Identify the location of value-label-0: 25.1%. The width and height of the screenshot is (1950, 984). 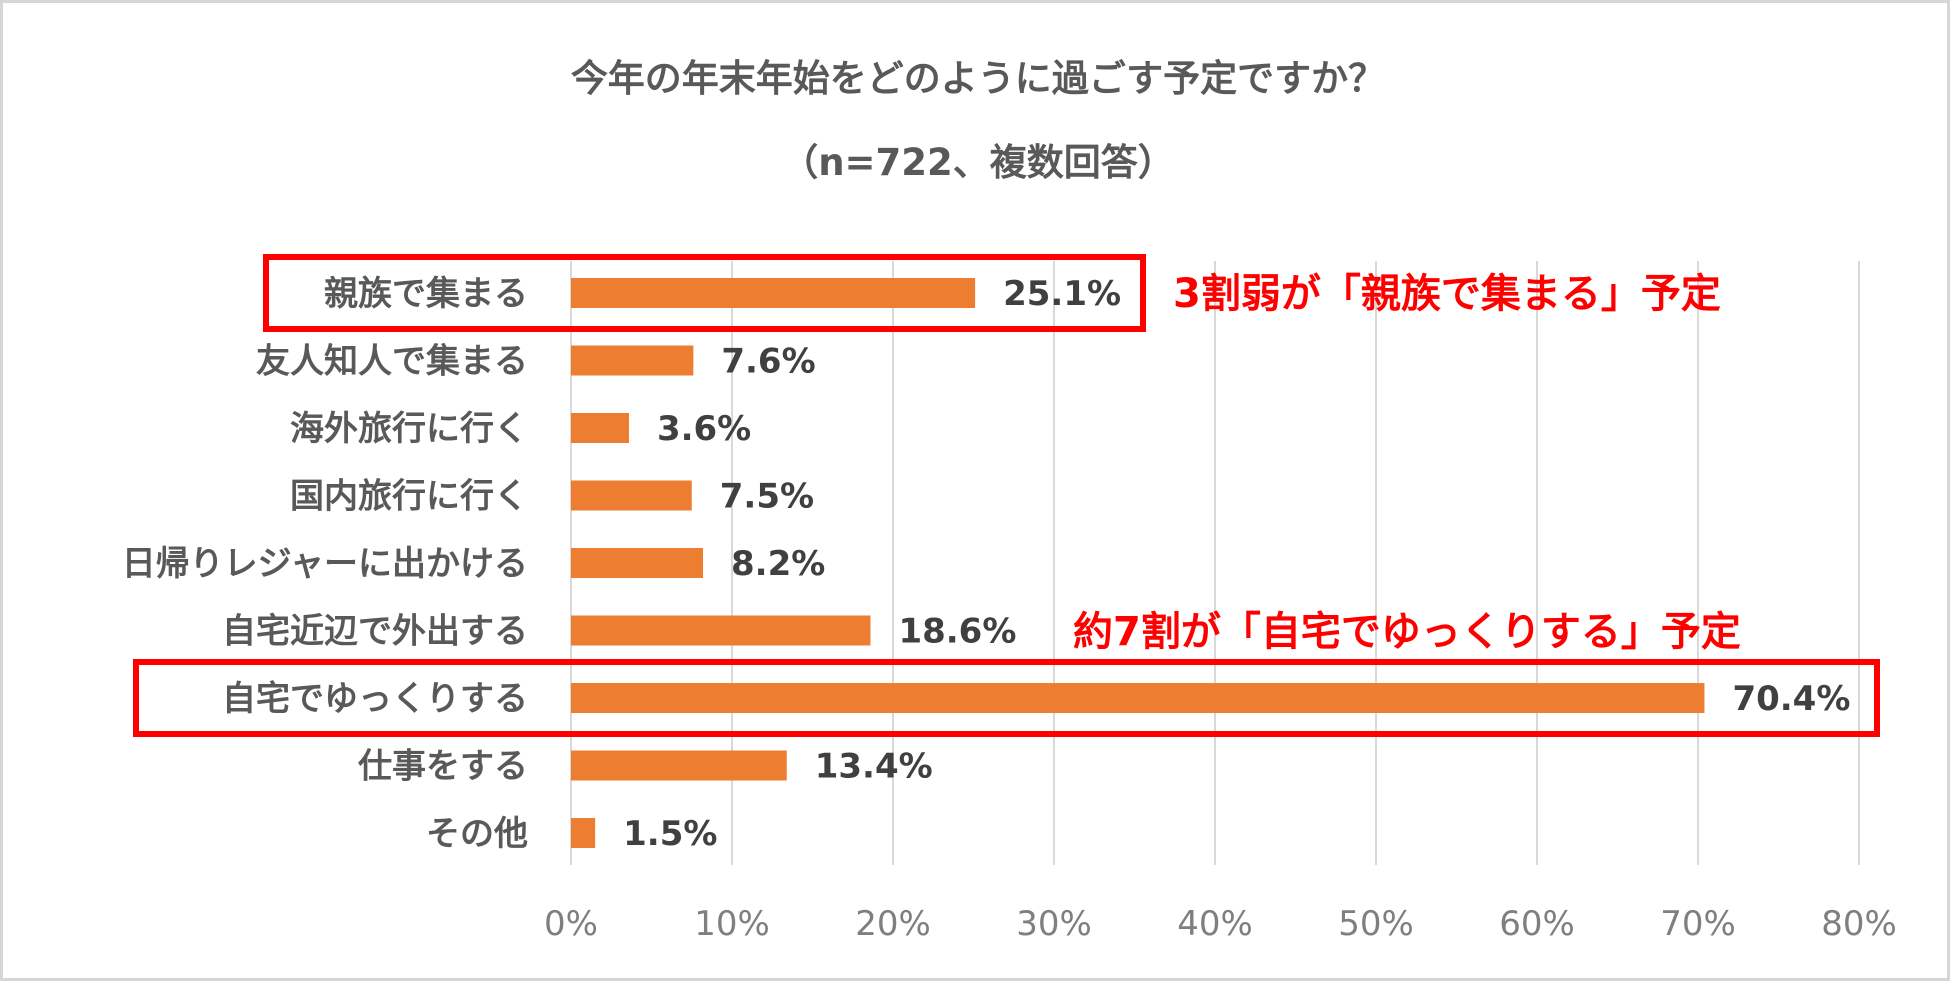
(1062, 294).